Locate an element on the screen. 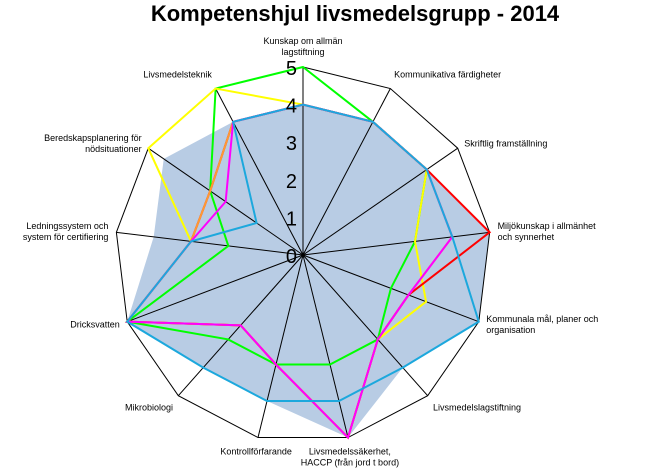  category-label: Beredskapsplanering för nödsituationer is located at coordinates (93, 143).